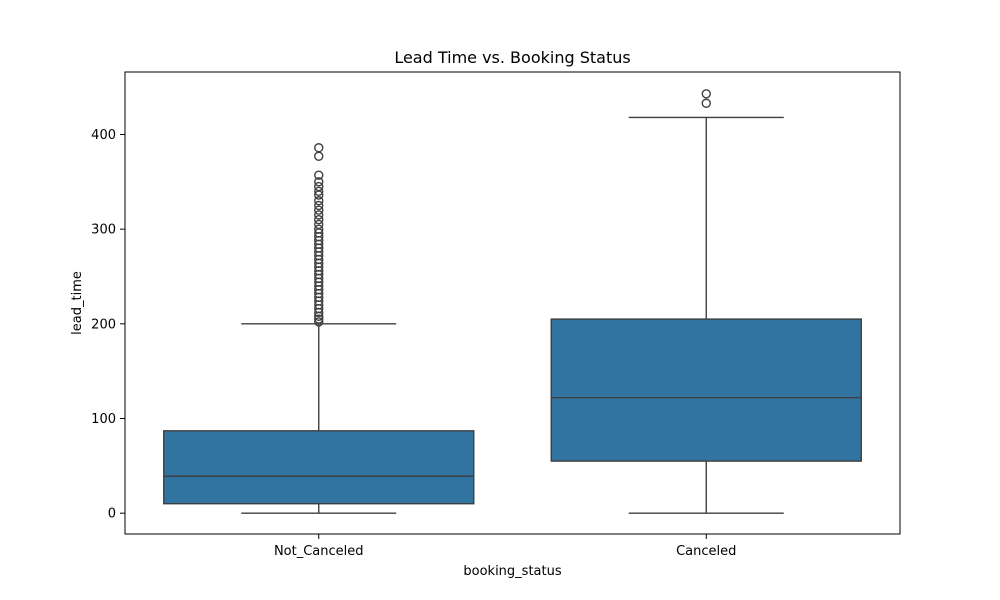 Image resolution: width=1000 pixels, height=600 pixels. I want to click on y-tick-label: 100, so click(103, 419).